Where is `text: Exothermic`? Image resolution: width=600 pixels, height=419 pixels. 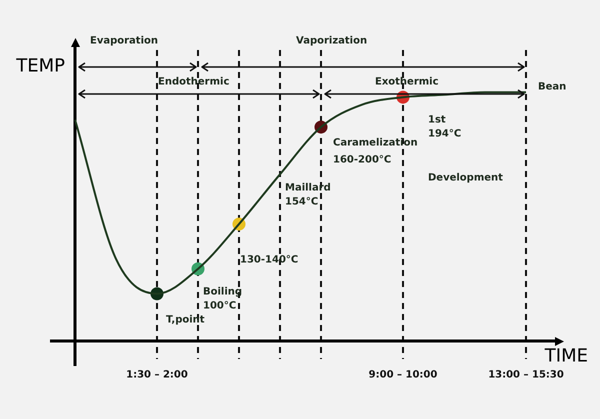
text: Exothermic is located at coordinates (407, 82).